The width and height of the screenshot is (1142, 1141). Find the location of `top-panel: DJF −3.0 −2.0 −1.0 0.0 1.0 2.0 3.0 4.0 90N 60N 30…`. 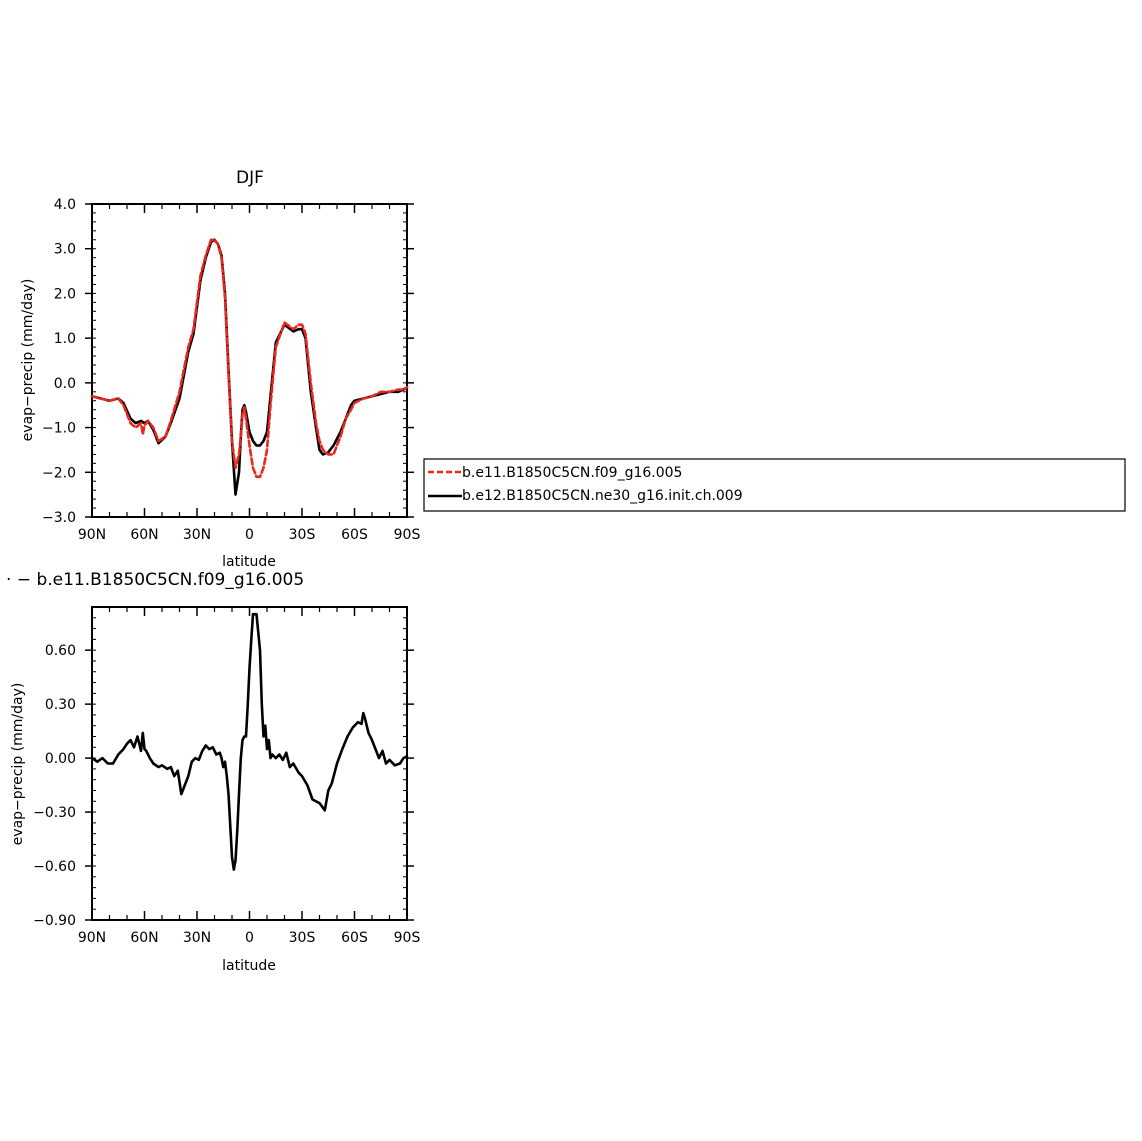

top-panel: DJF −3.0 −2.0 −1.0 0.0 1.0 2.0 3.0 4.0 90N 60N 30… is located at coordinates (220, 369).